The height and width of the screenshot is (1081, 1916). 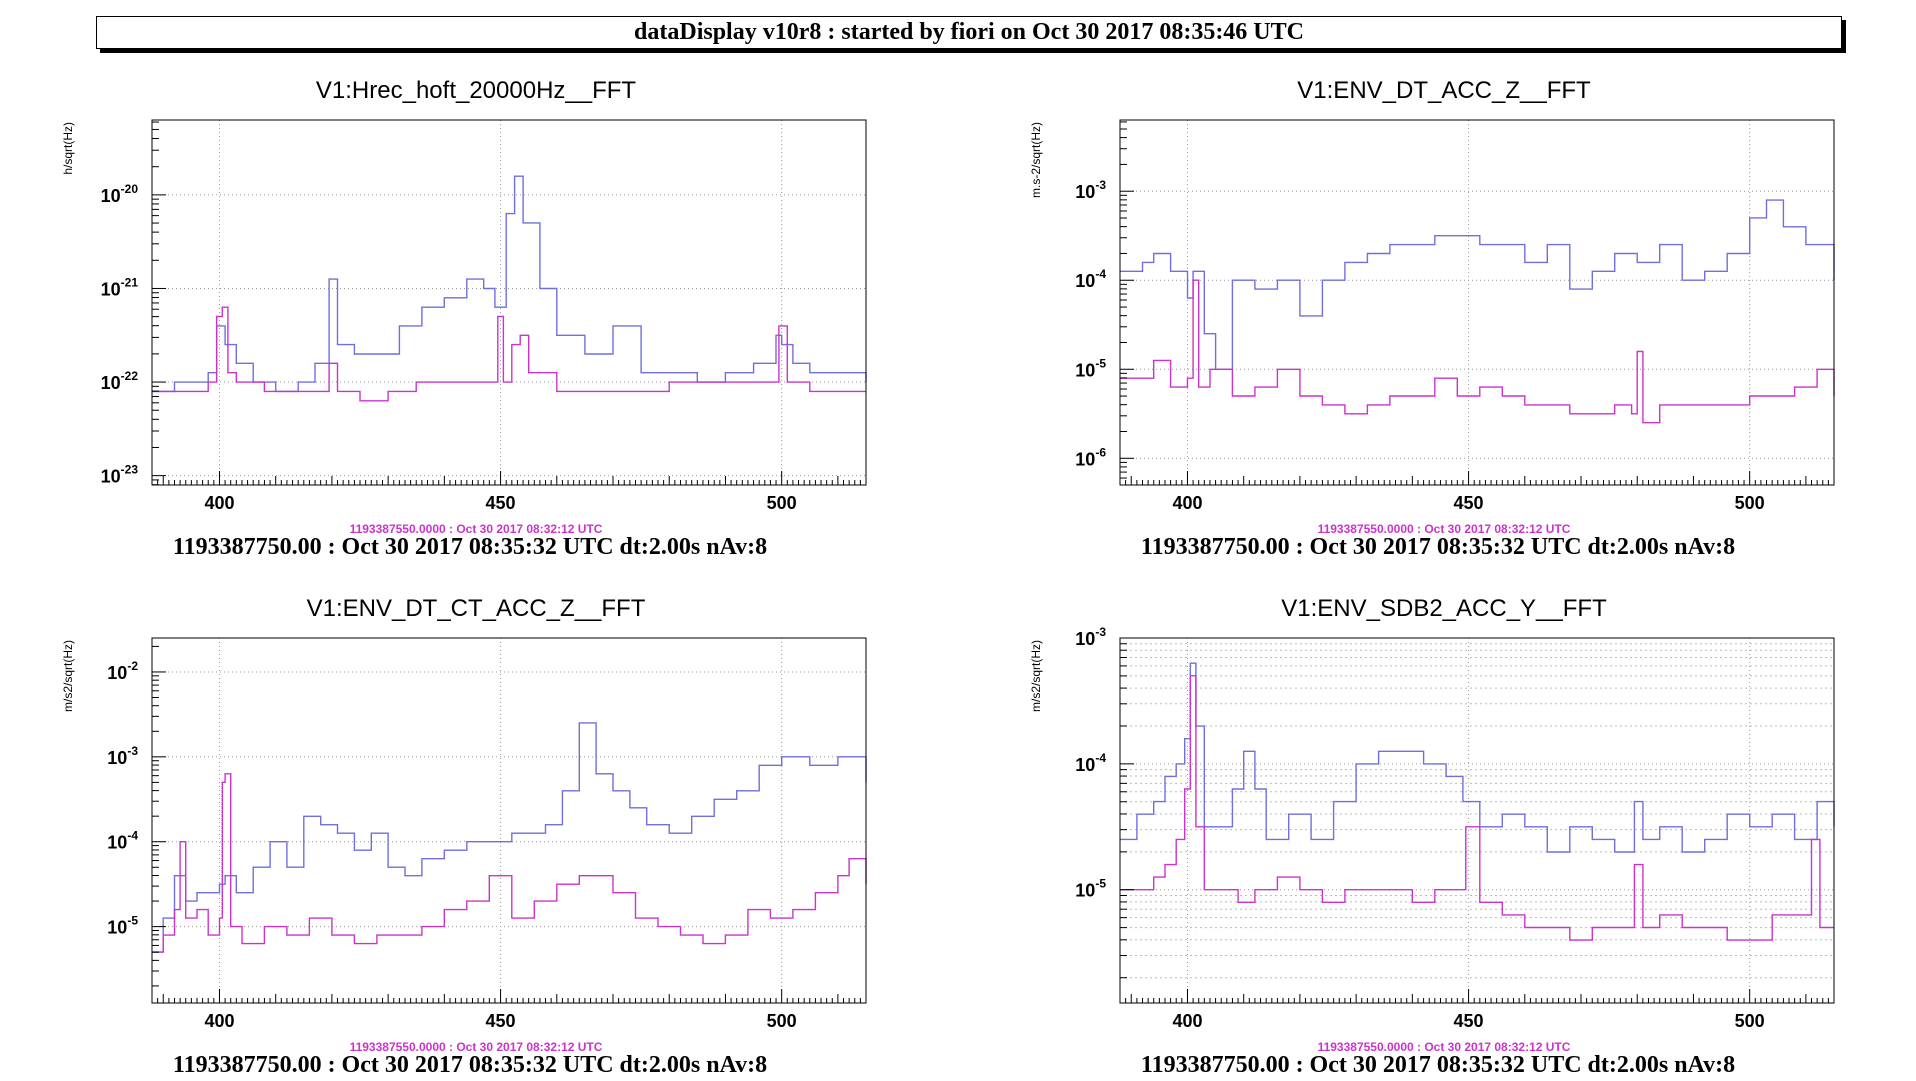 What do you see at coordinates (1036, 160) in the screenshot?
I see `y-axis-label: m.s-2/sqrt(Hz)` at bounding box center [1036, 160].